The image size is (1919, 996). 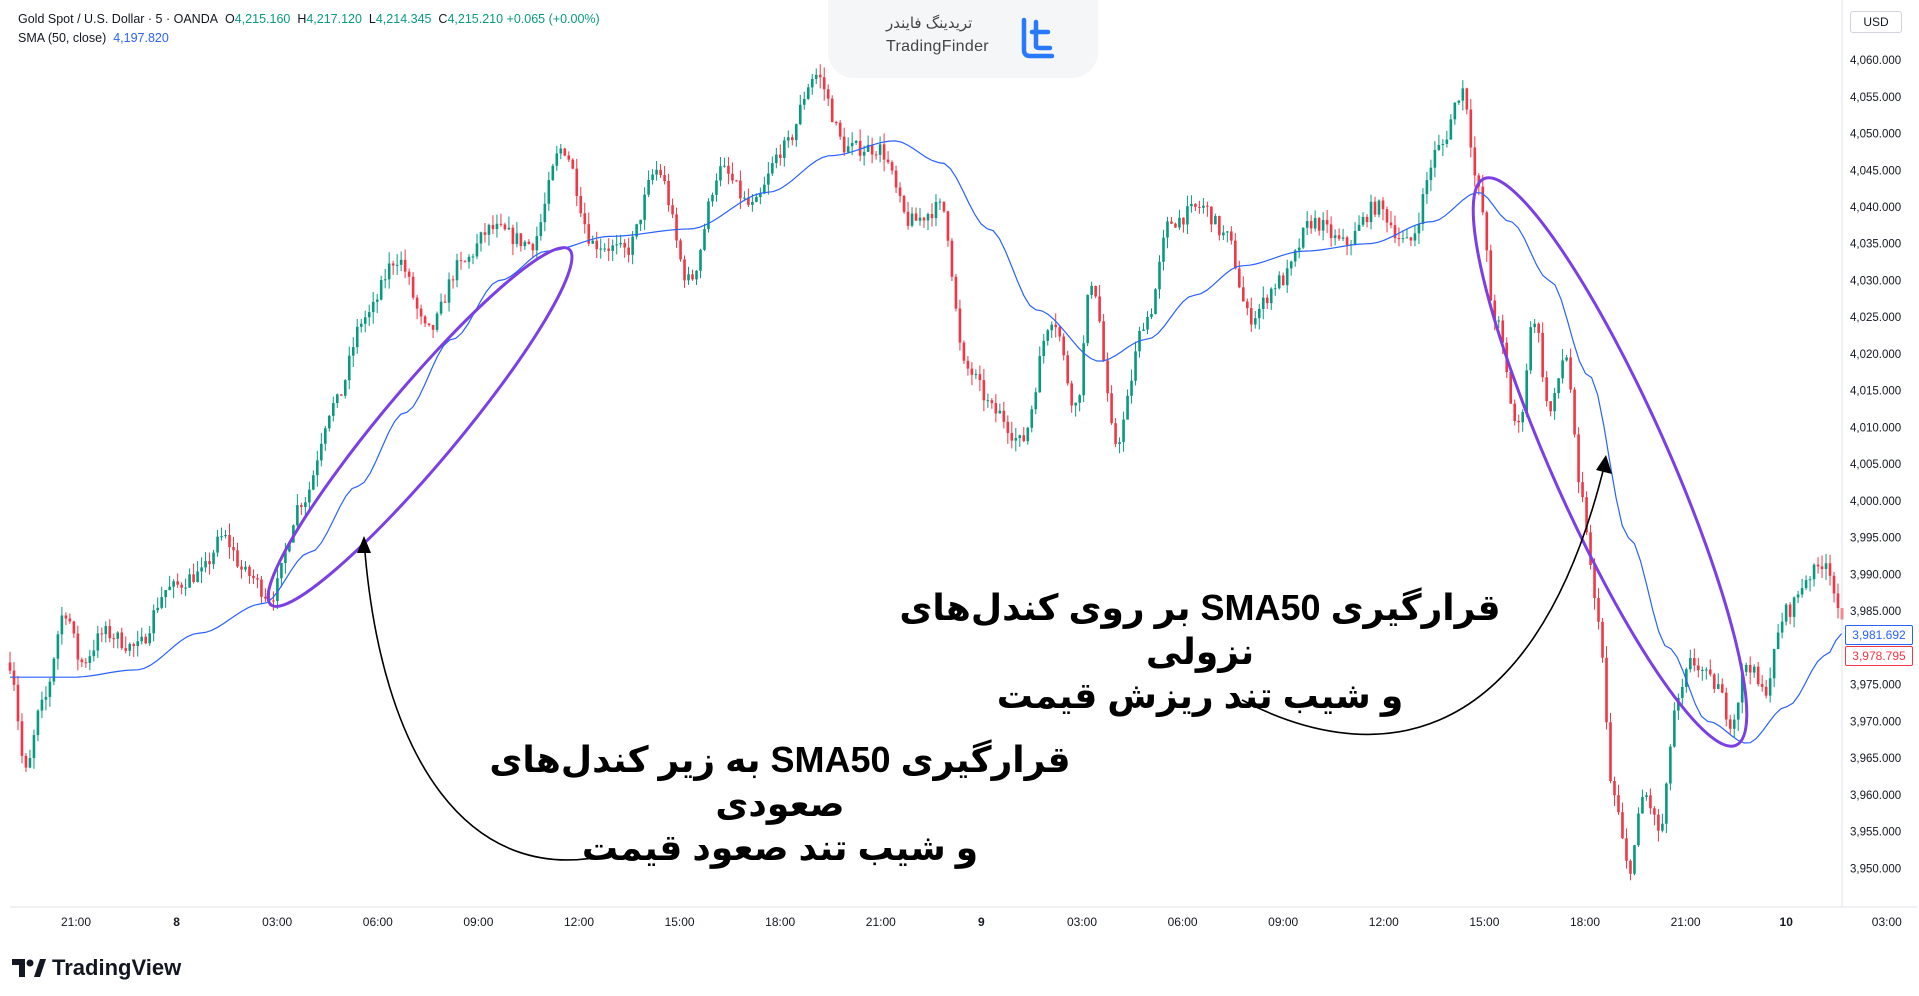 I want to click on sma-price-badge: 3,981.692, so click(x=1879, y=635).